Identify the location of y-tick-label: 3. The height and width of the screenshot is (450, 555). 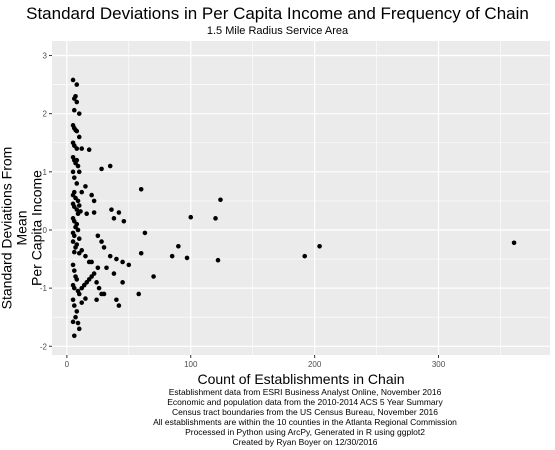
(45, 56).